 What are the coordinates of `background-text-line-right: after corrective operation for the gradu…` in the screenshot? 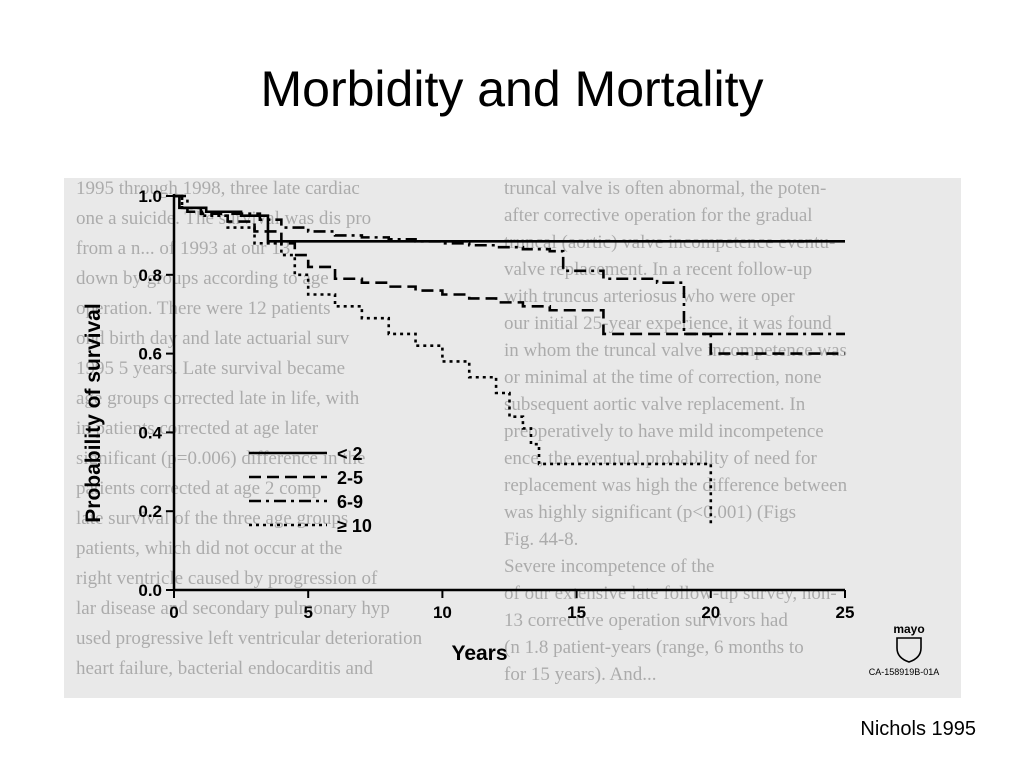 It's located at (658, 215).